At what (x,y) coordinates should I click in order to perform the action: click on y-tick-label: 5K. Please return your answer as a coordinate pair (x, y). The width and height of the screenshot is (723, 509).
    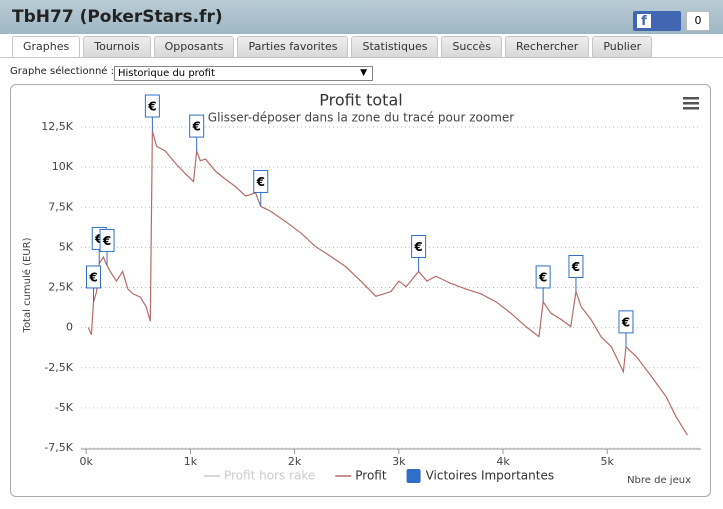
    Looking at the image, I should click on (66, 246).